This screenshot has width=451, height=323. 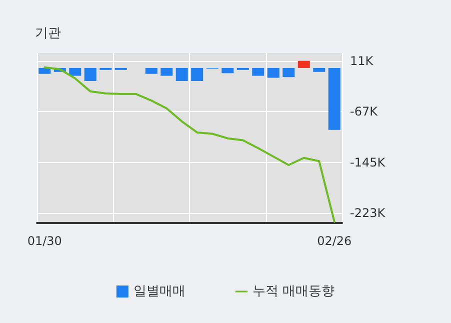 What do you see at coordinates (44, 241) in the screenshot?
I see `x-tick-label: 01/30` at bounding box center [44, 241].